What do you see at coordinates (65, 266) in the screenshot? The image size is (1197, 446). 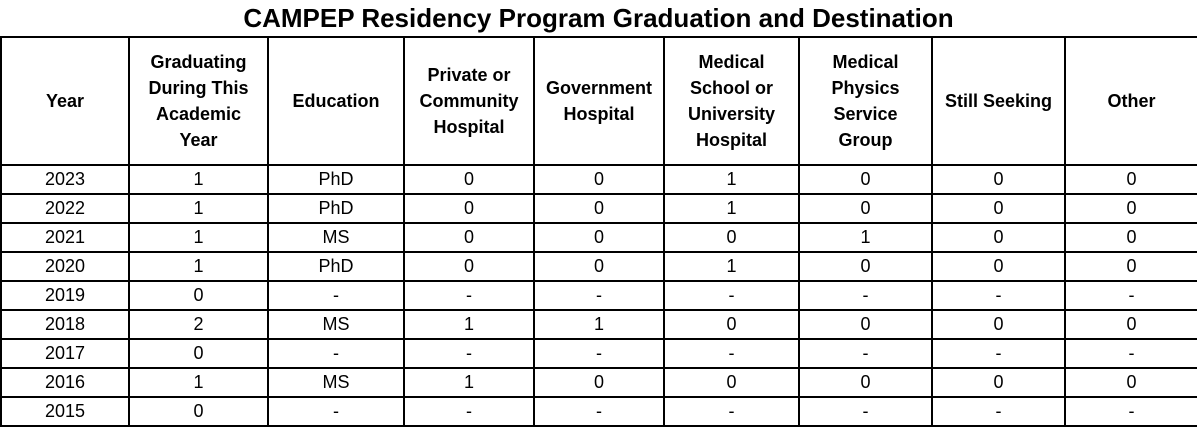 I see `table-cell: 2020` at bounding box center [65, 266].